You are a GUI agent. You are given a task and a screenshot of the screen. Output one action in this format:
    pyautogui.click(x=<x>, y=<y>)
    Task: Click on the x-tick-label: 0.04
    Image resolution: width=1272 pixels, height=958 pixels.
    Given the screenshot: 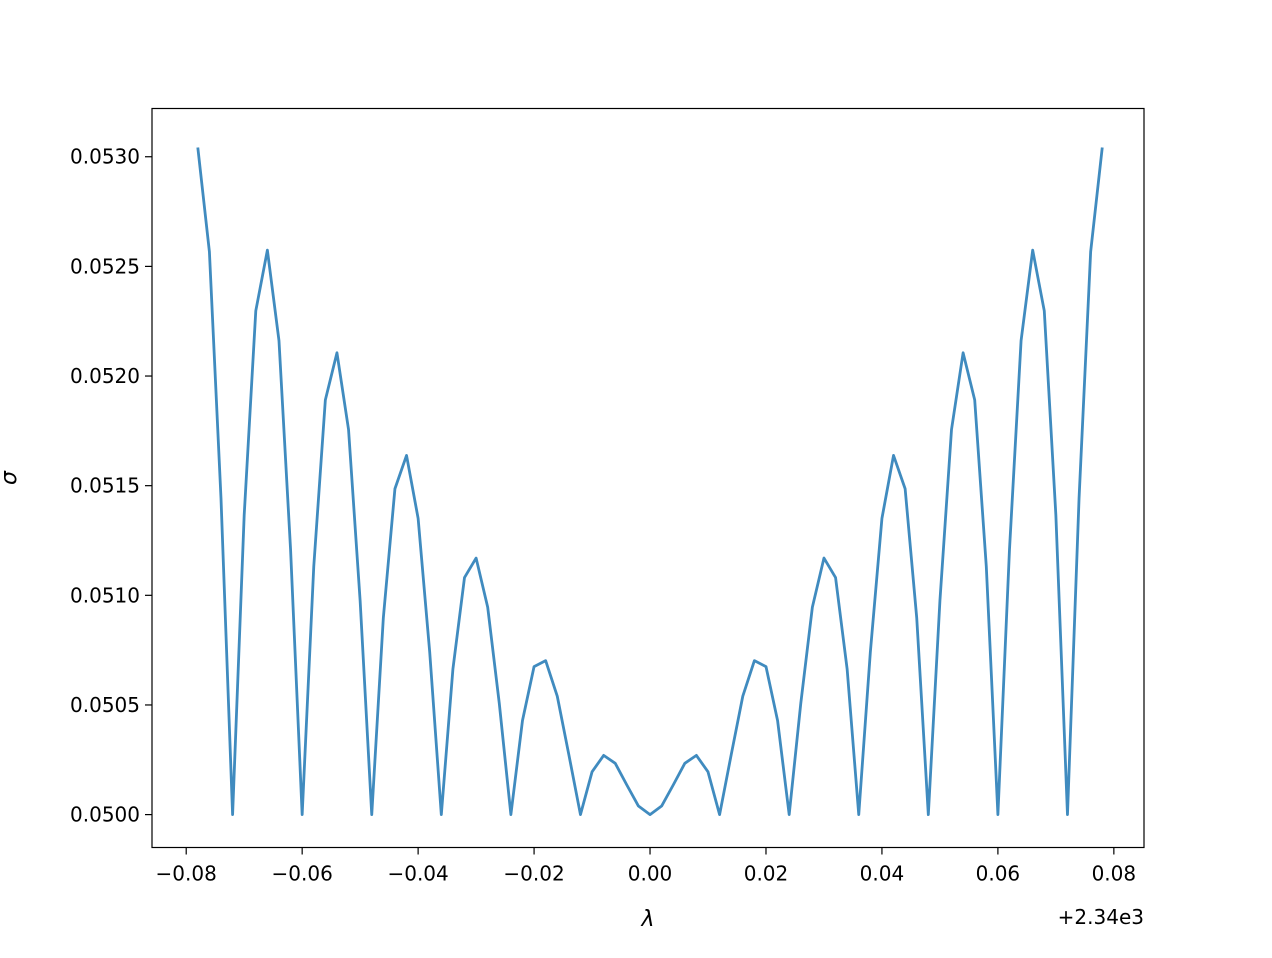 What is the action you would take?
    pyautogui.click(x=882, y=874)
    